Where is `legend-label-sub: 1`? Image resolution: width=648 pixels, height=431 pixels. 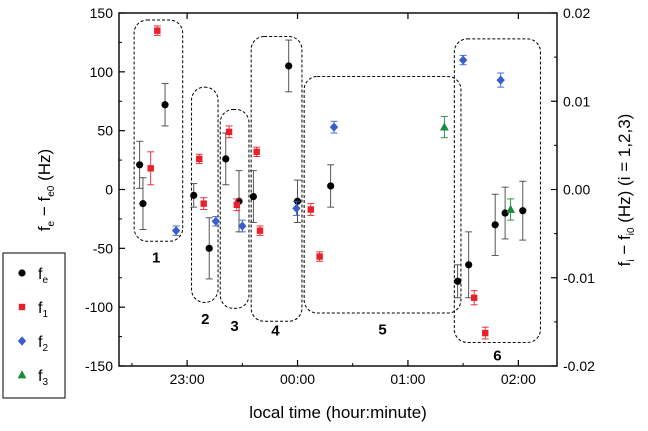
legend-label-sub: 1 is located at coordinates (45, 314).